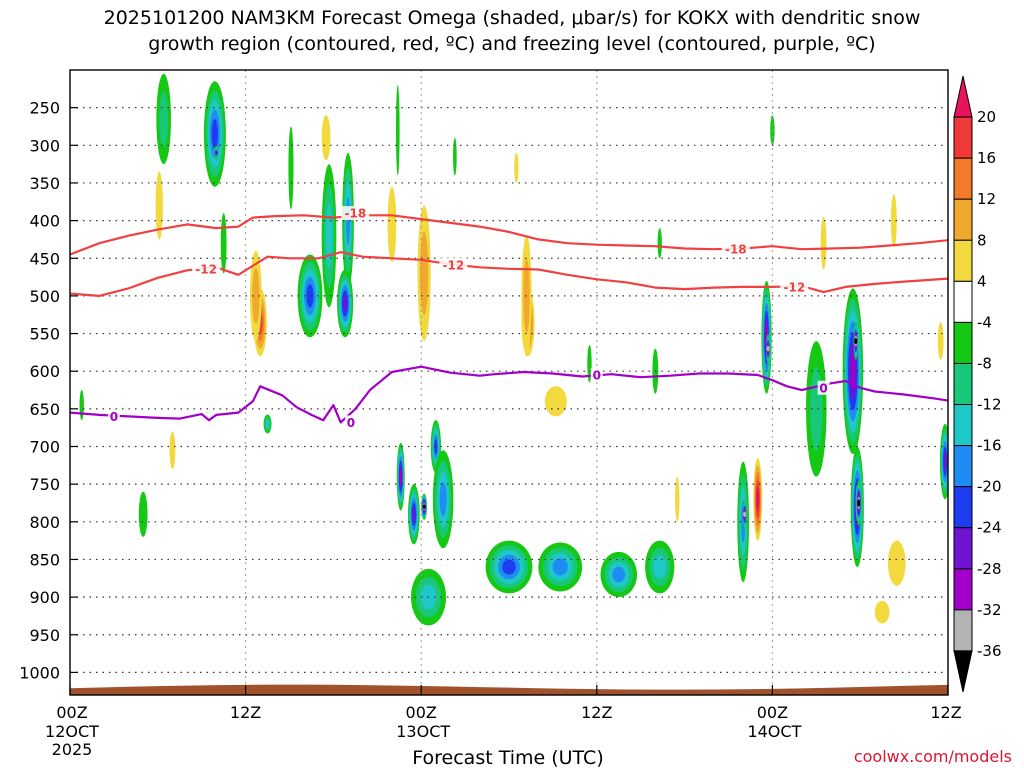 This screenshot has width=1024, height=768. Describe the element at coordinates (44, 635) in the screenshot. I see `y-tick-label: 950` at that location.